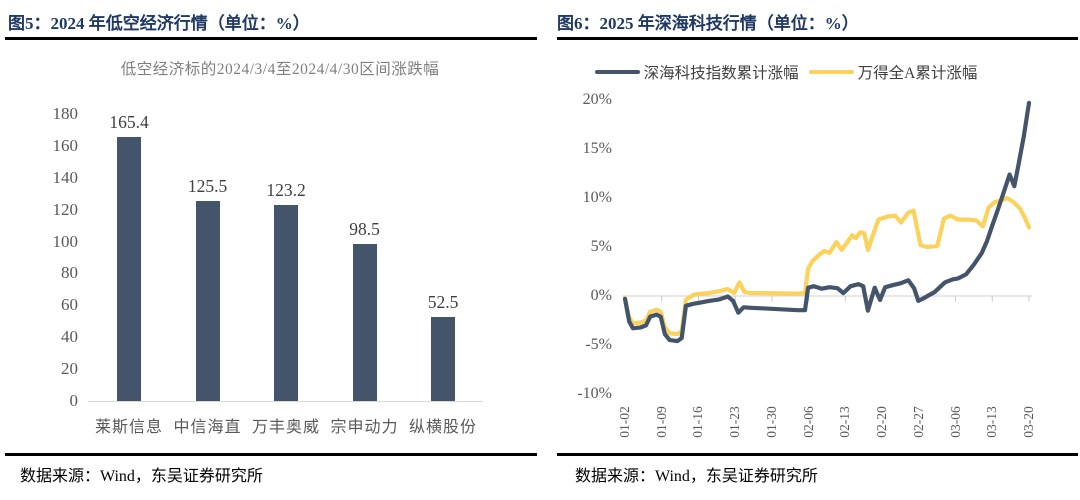 This screenshot has width=1080, height=500. I want to click on bar-value-label: 125.5, so click(207, 185).